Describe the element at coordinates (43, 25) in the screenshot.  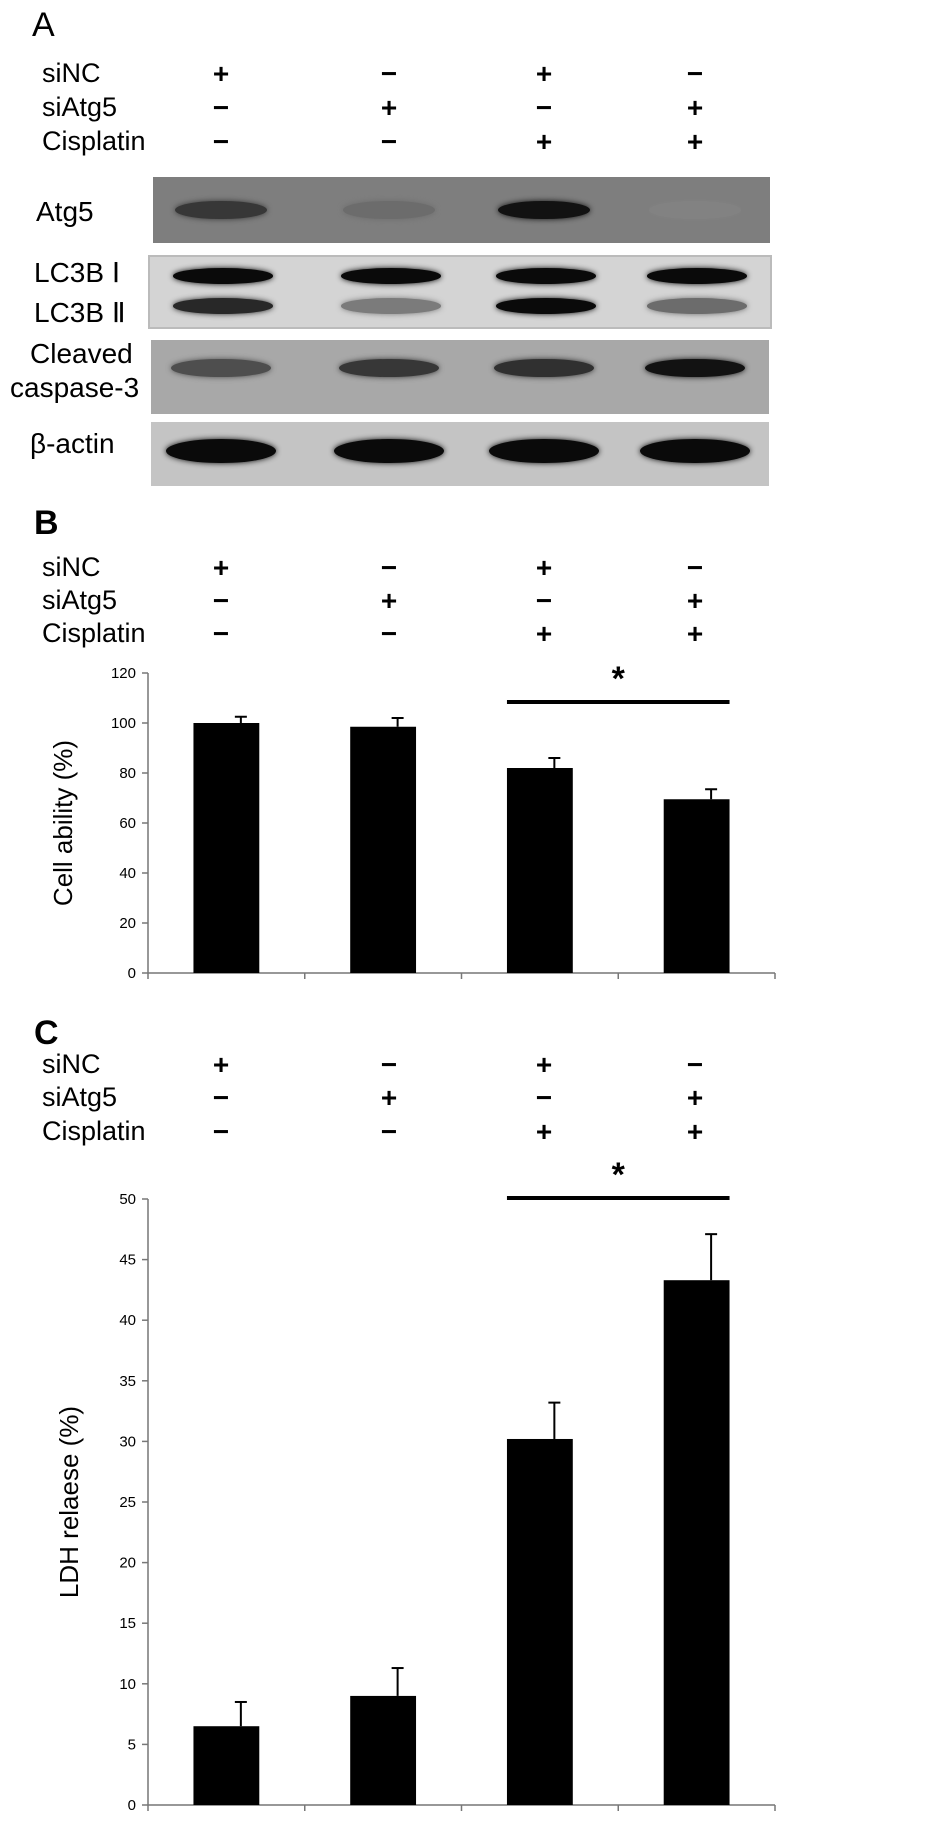
I see `panel-a-letter: A` at that location.